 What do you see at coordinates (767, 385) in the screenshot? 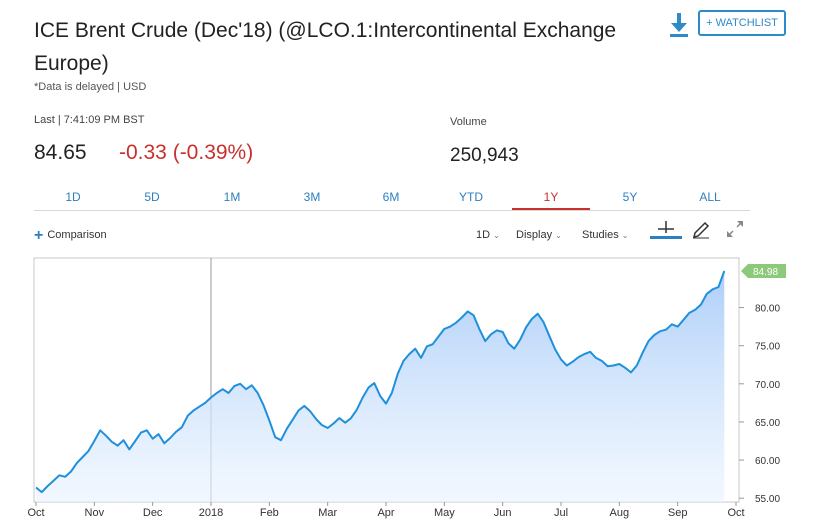
I see `y-tick-label: 70.00` at bounding box center [767, 385].